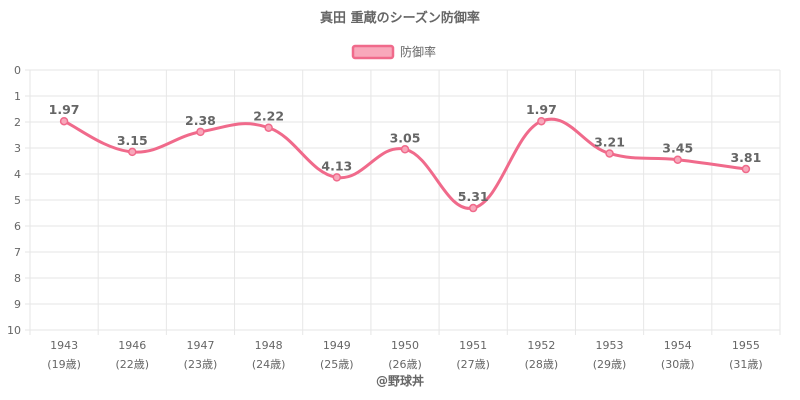 This screenshot has width=800, height=400. I want to click on y-tick-label: 7, so click(17, 252).